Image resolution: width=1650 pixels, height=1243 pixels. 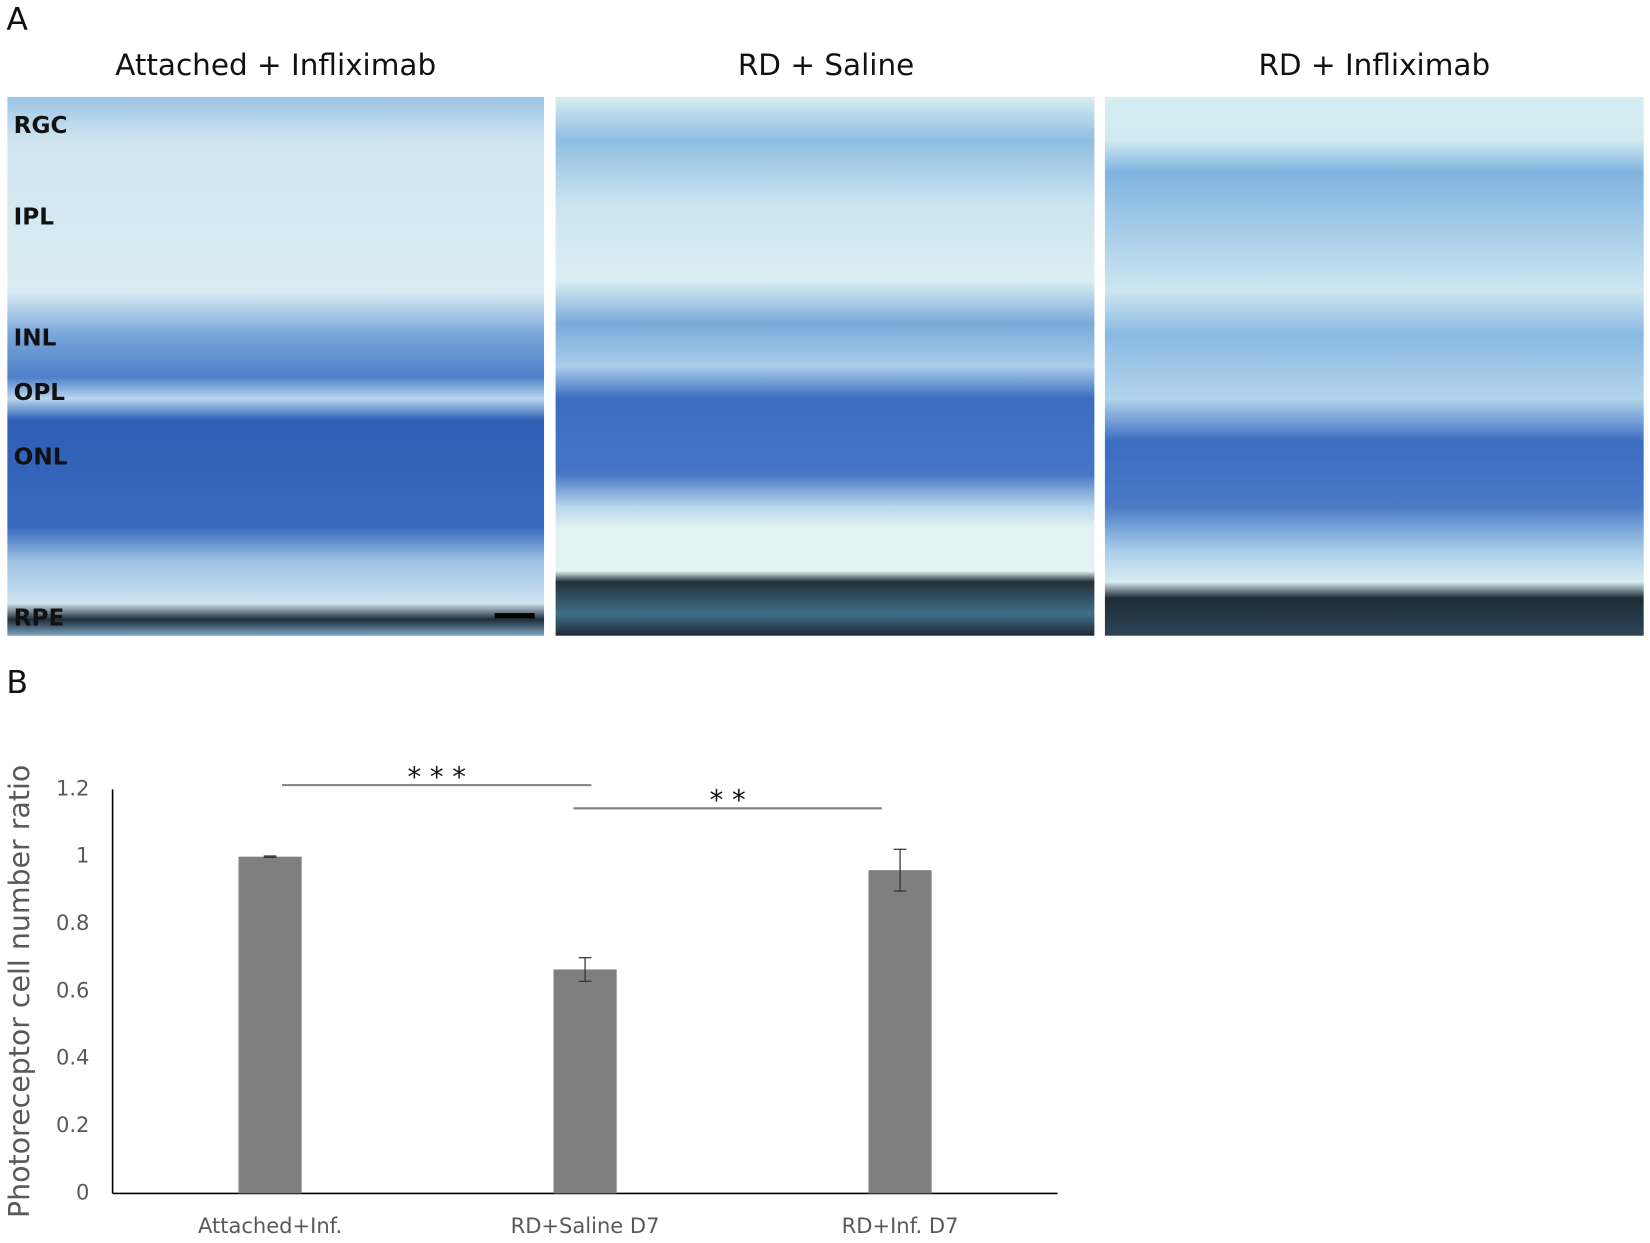 What do you see at coordinates (1374, 65) in the screenshot?
I see `image-title: RD + Infliximab` at bounding box center [1374, 65].